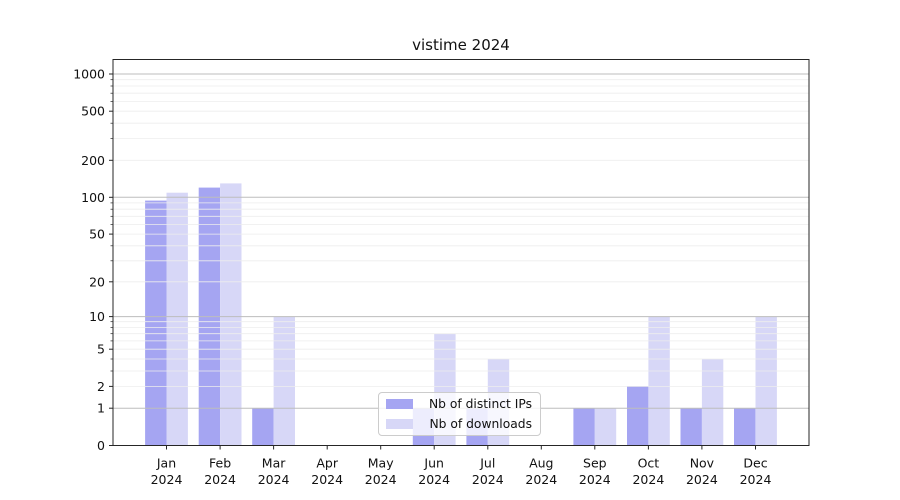 This screenshot has width=900, height=500. I want to click on y-tick-label: 200, so click(93, 160).